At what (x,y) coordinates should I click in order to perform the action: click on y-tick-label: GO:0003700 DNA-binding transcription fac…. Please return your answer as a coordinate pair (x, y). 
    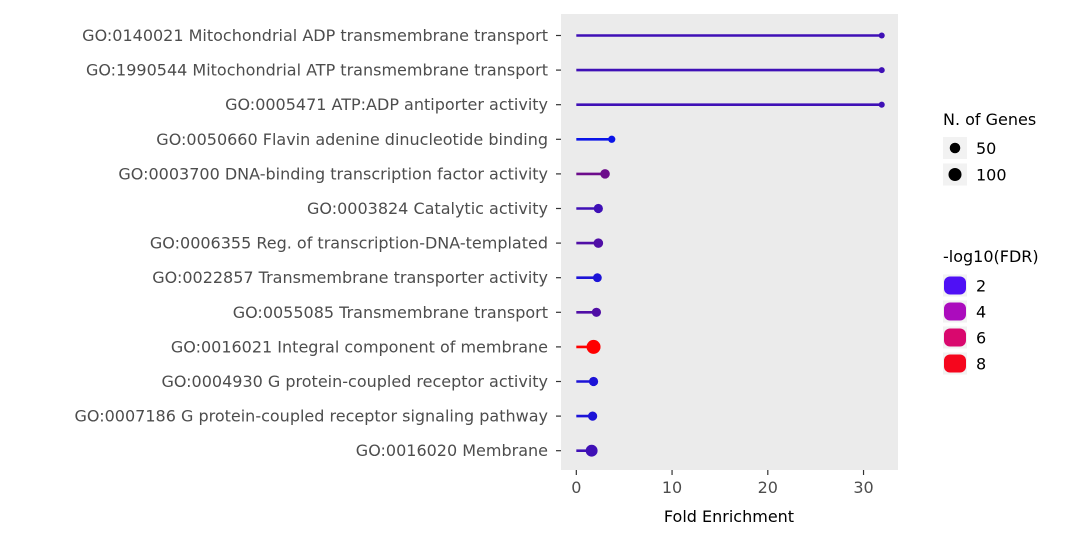
    Looking at the image, I should click on (333, 173).